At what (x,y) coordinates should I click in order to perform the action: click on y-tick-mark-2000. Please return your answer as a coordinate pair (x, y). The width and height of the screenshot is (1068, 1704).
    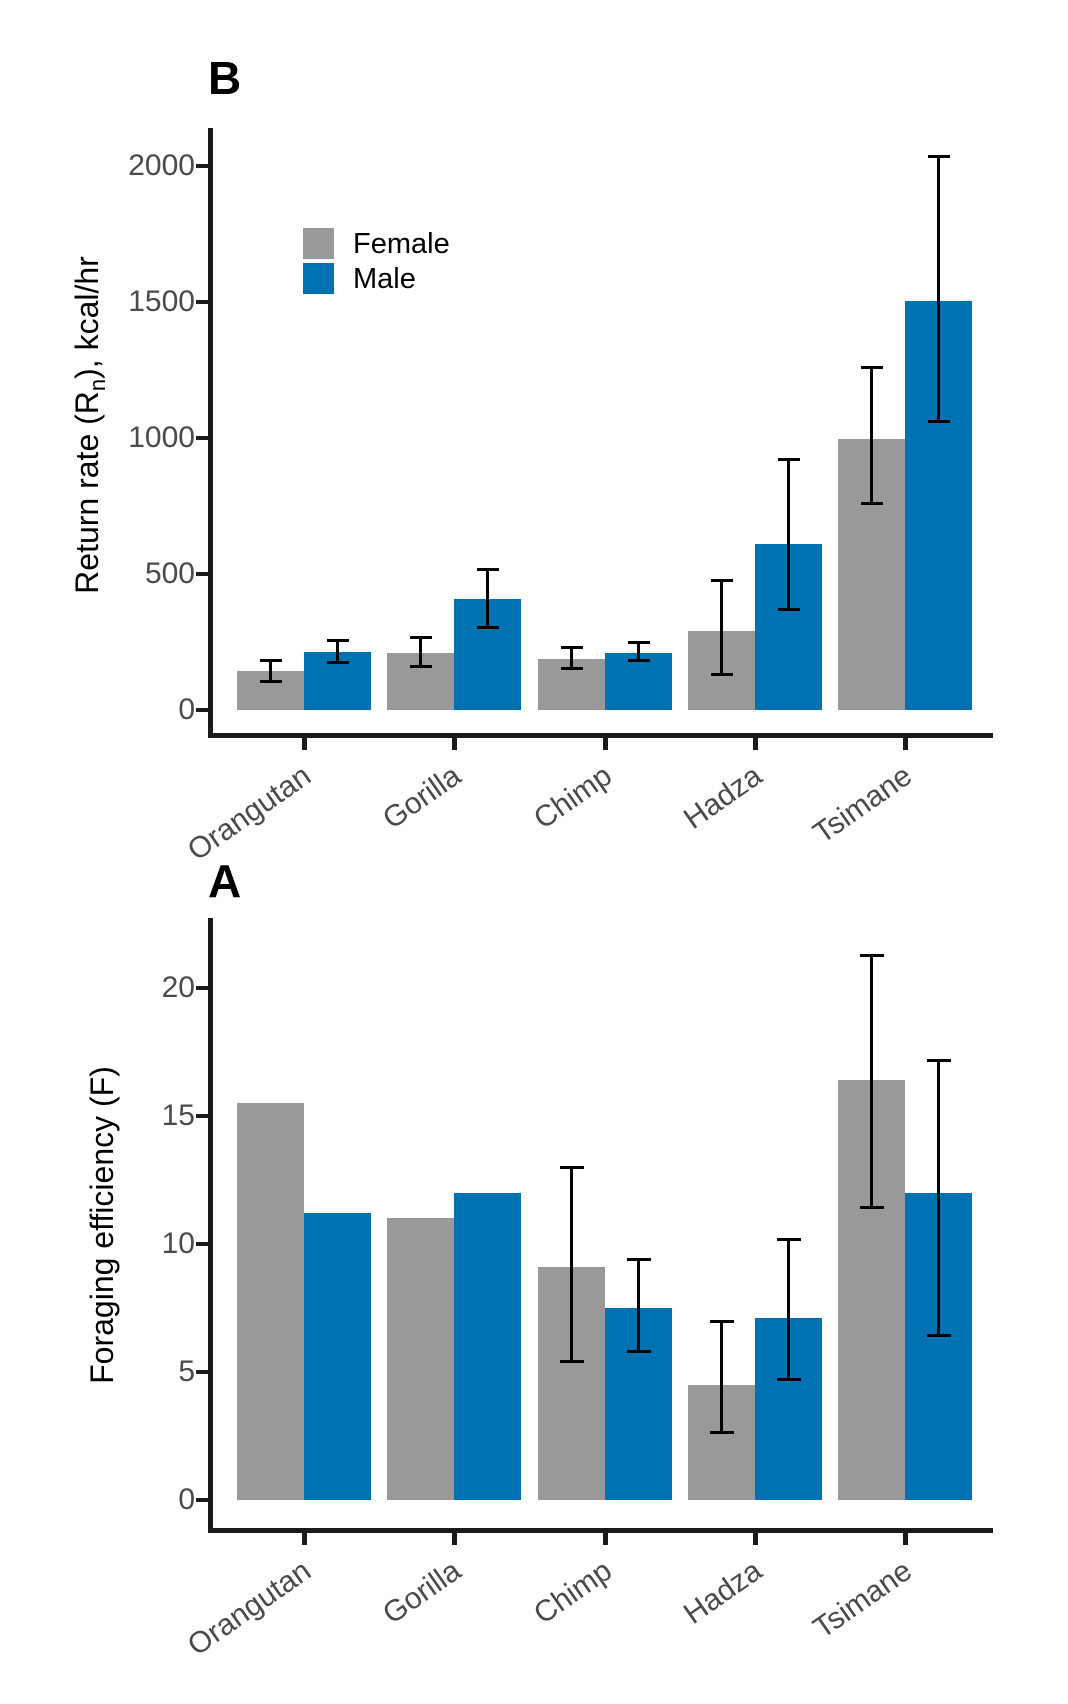
    Looking at the image, I should click on (202, 166).